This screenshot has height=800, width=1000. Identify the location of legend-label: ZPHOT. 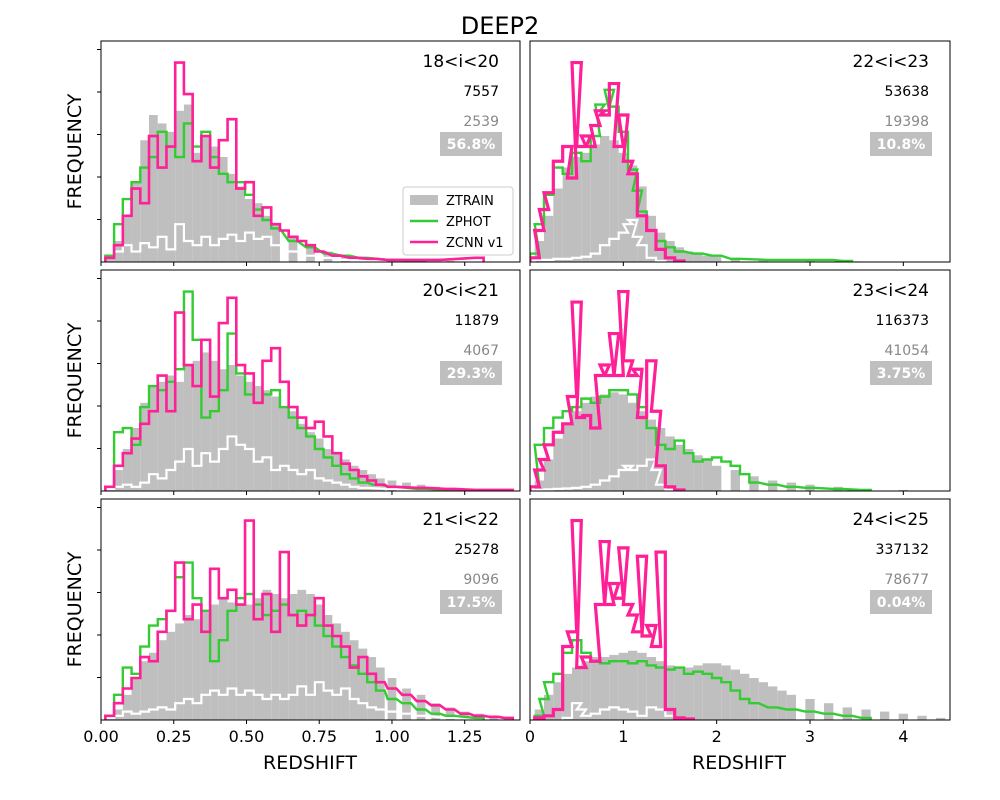
(468, 222).